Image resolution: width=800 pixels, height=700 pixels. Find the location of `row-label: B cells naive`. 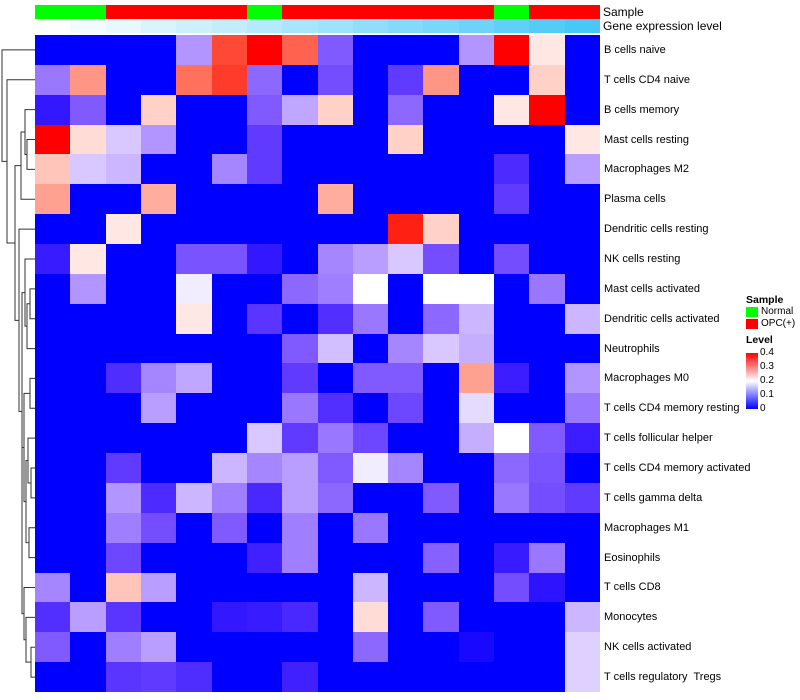

row-label: B cells naive is located at coordinates (635, 49).